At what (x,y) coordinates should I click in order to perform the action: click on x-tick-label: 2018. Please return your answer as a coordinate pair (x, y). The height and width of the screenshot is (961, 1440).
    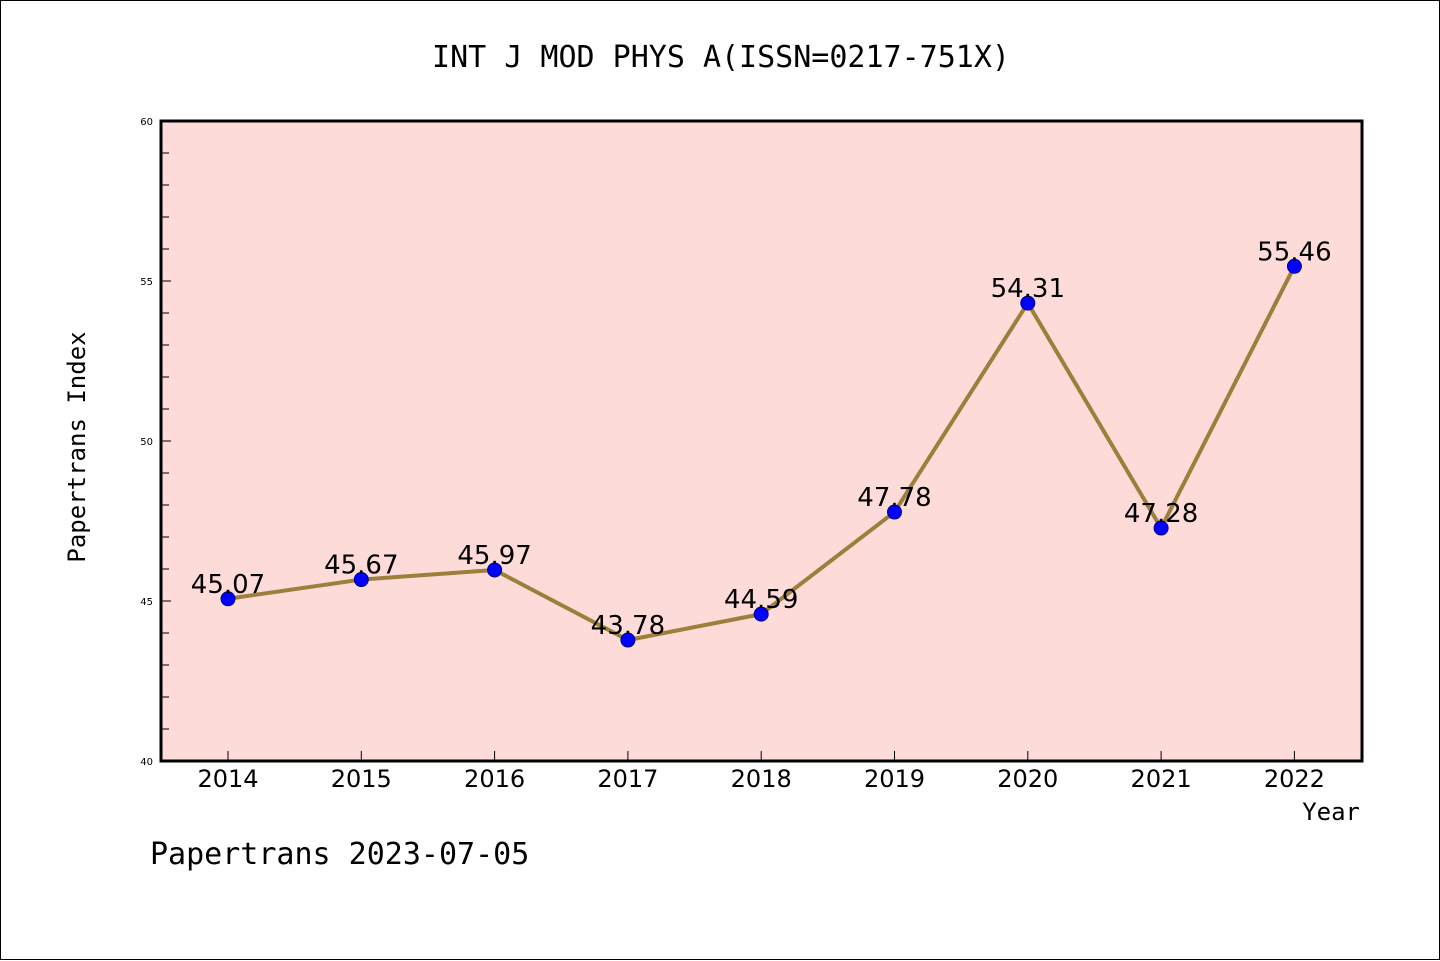
    Looking at the image, I should click on (761, 779).